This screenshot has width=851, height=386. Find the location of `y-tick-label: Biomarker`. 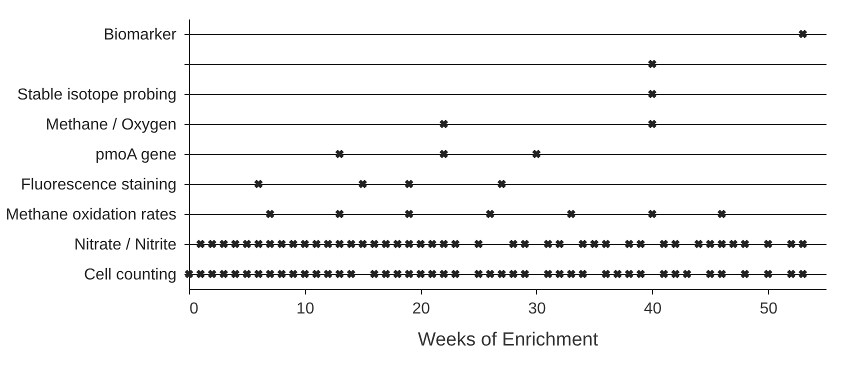

y-tick-label: Biomarker is located at coordinates (141, 35).